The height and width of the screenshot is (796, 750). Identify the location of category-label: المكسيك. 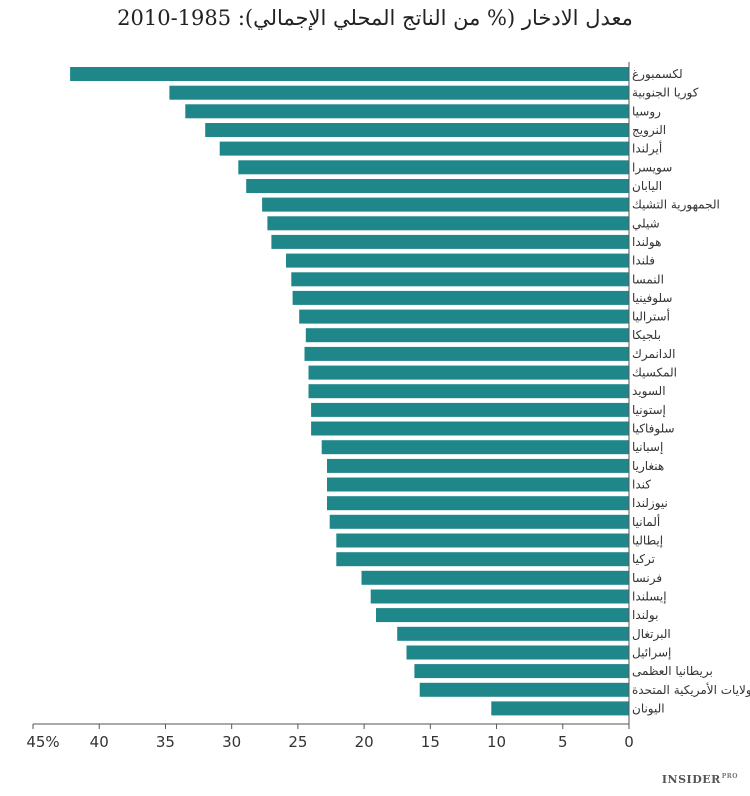
(654, 373).